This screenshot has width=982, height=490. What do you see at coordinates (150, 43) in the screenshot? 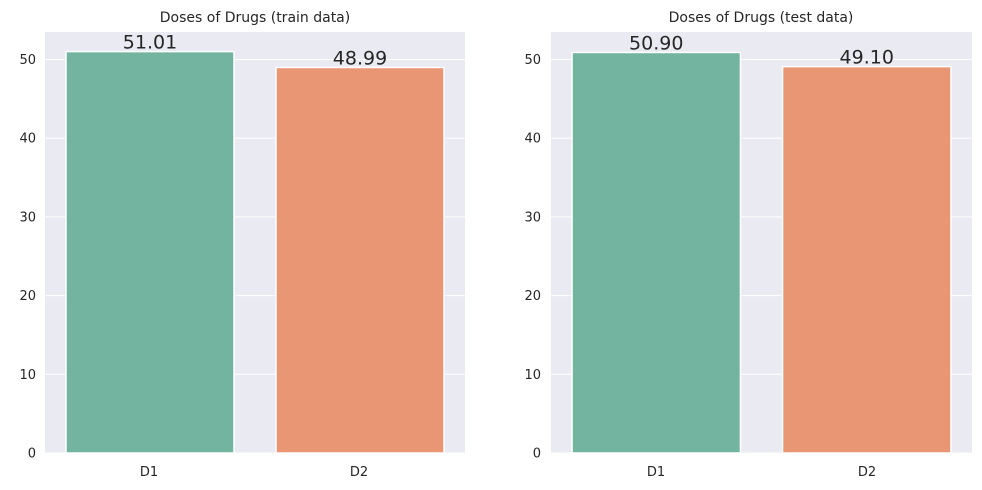
I see `data-label: 51.01` at bounding box center [150, 43].